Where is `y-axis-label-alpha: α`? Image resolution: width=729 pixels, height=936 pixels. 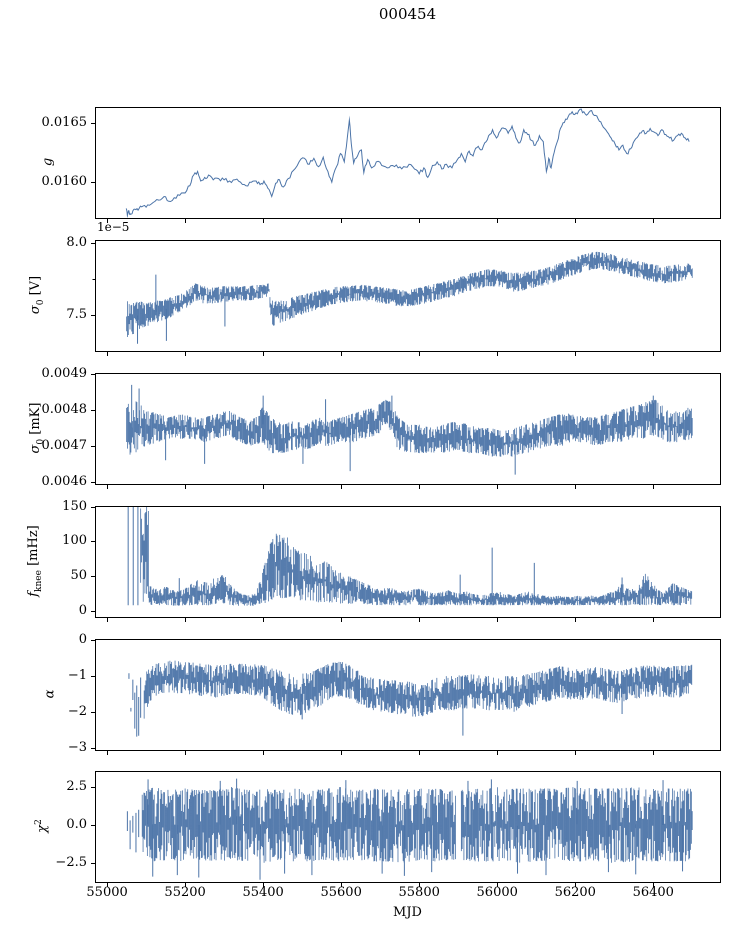
y-axis-label-alpha: α is located at coordinates (50, 694).